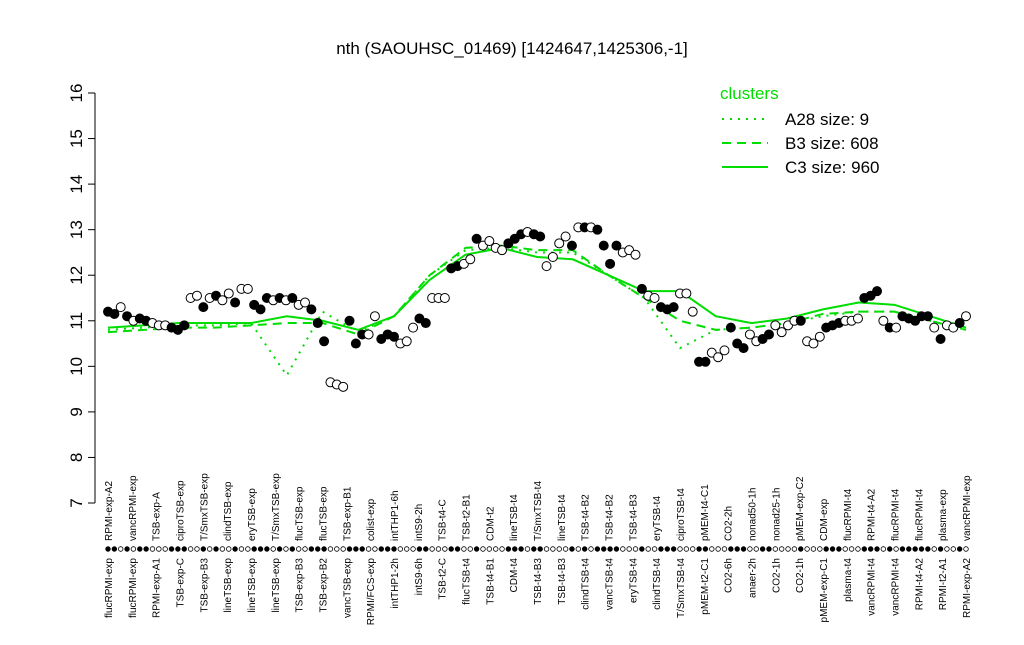 The height and width of the screenshot is (645, 1024). What do you see at coordinates (371, 519) in the screenshot?
I see `x-label-top: colist-exp` at bounding box center [371, 519].